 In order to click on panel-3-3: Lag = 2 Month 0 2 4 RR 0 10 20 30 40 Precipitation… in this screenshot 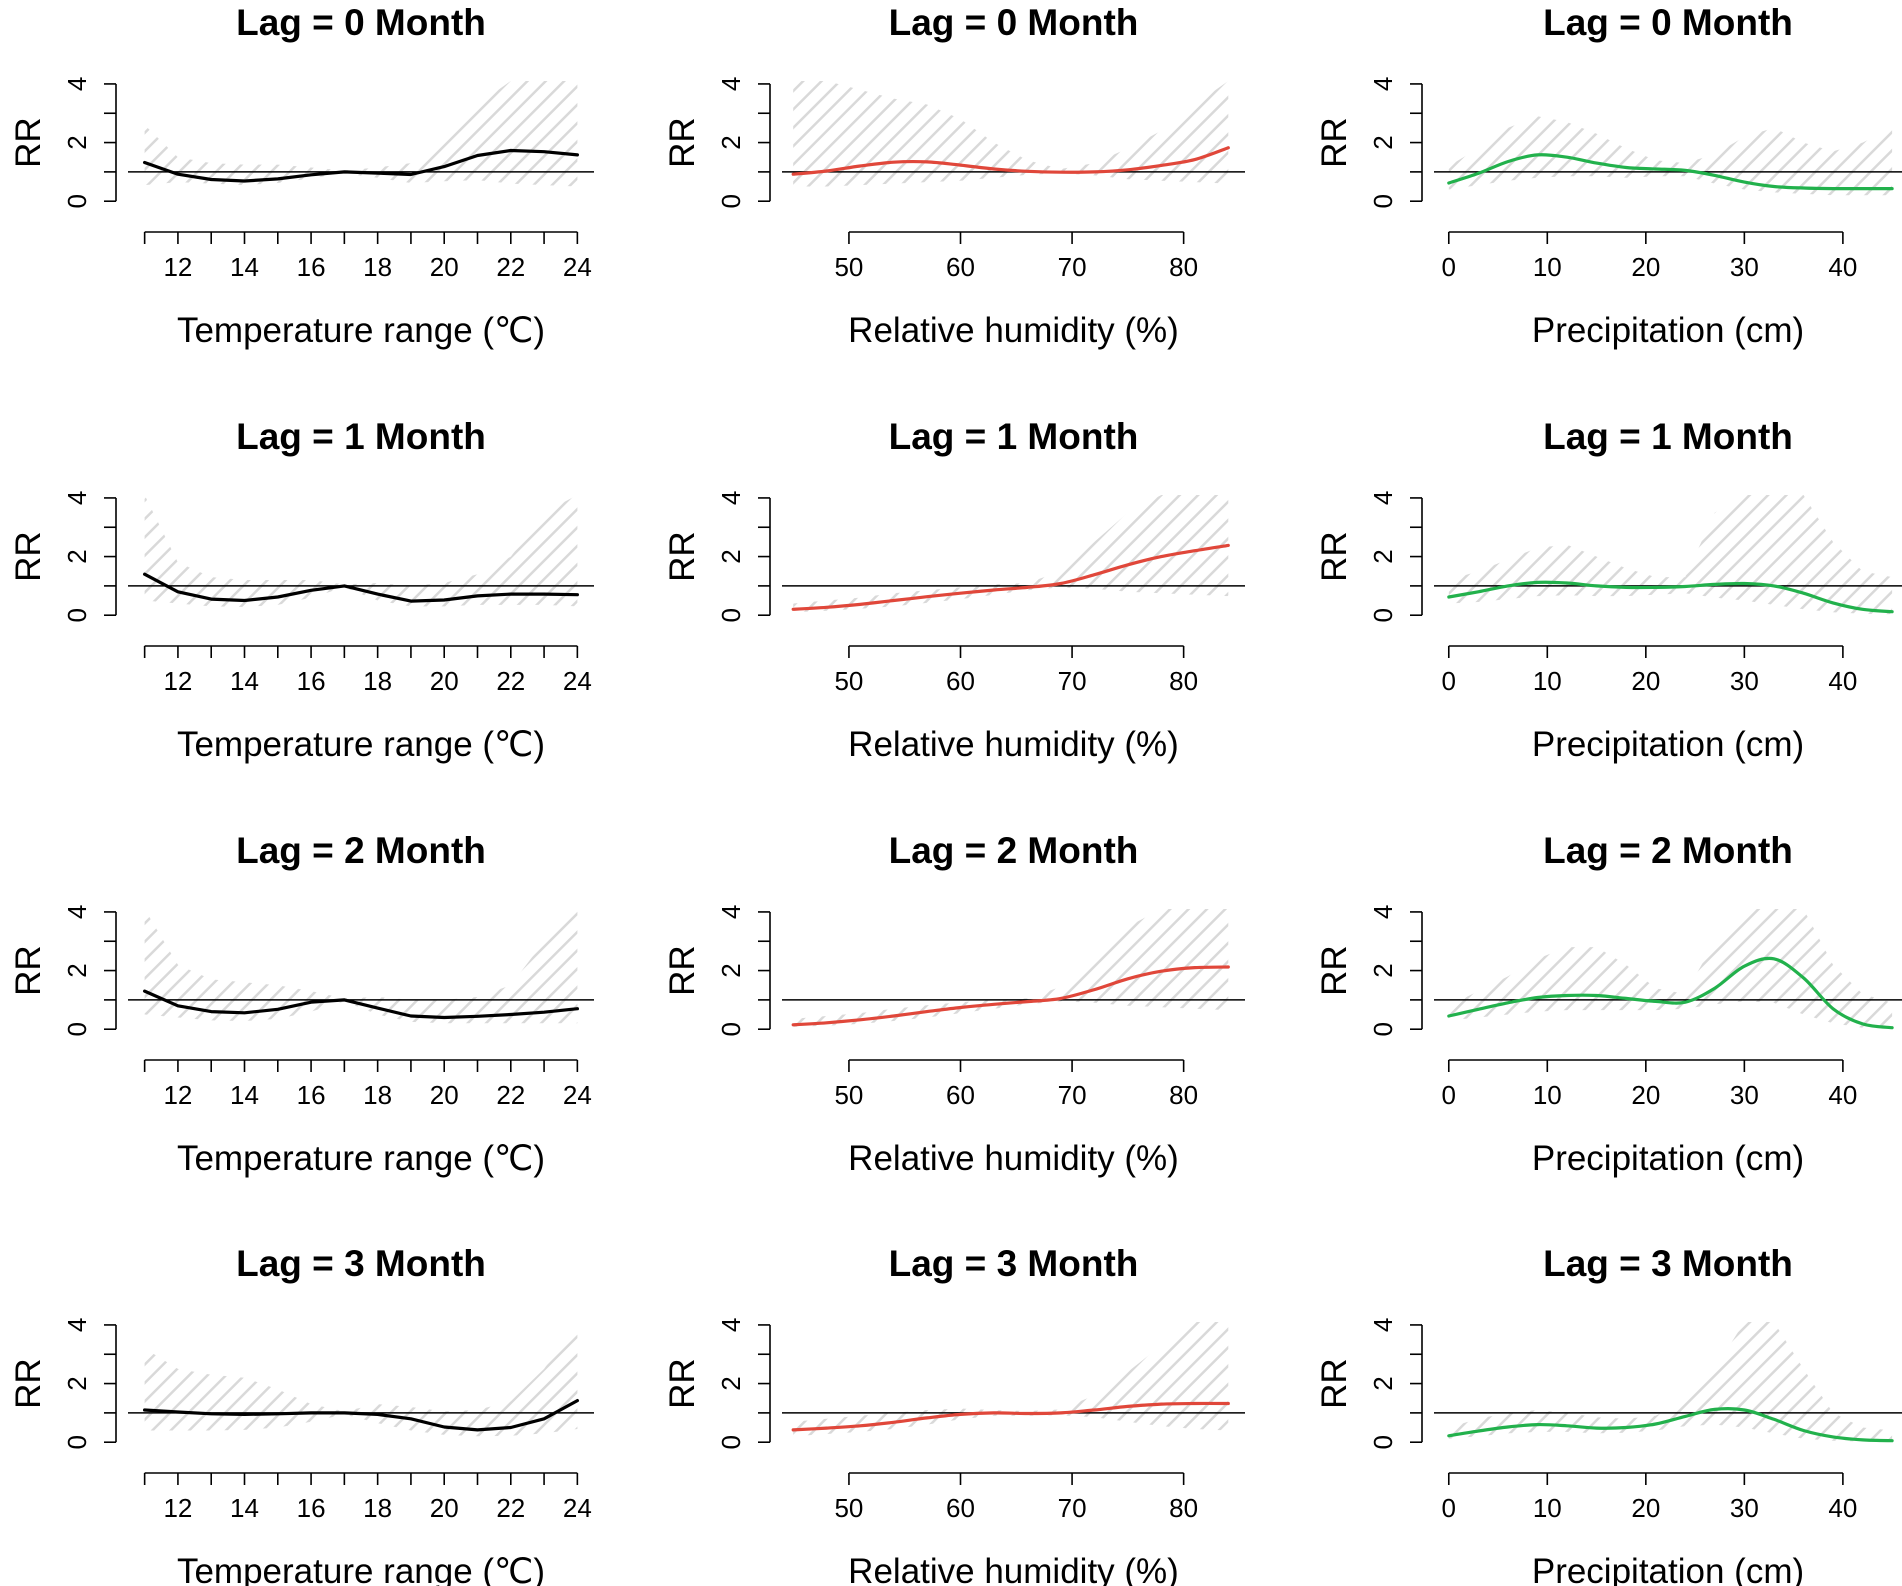, I will do `click(1608, 1004)`.